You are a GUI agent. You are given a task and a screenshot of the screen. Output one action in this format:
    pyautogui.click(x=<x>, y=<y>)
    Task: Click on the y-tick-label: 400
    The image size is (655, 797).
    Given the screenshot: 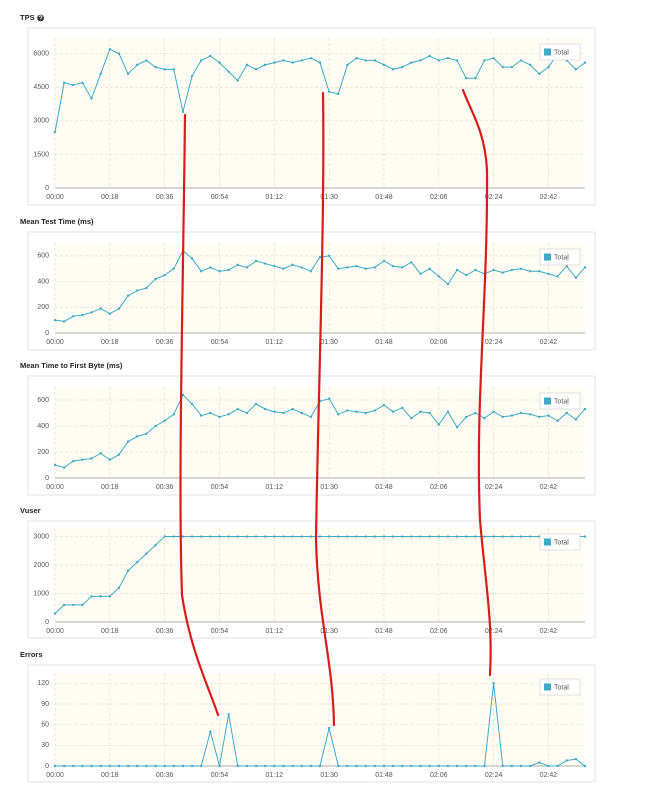 What is the action you would take?
    pyautogui.click(x=43, y=426)
    